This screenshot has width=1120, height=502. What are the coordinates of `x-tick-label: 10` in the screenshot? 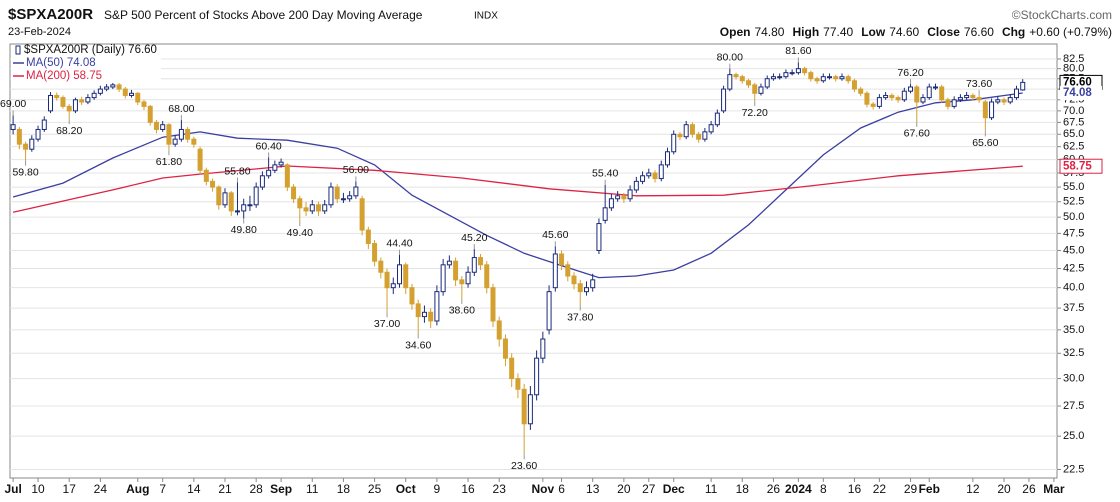 It's located at (38, 489).